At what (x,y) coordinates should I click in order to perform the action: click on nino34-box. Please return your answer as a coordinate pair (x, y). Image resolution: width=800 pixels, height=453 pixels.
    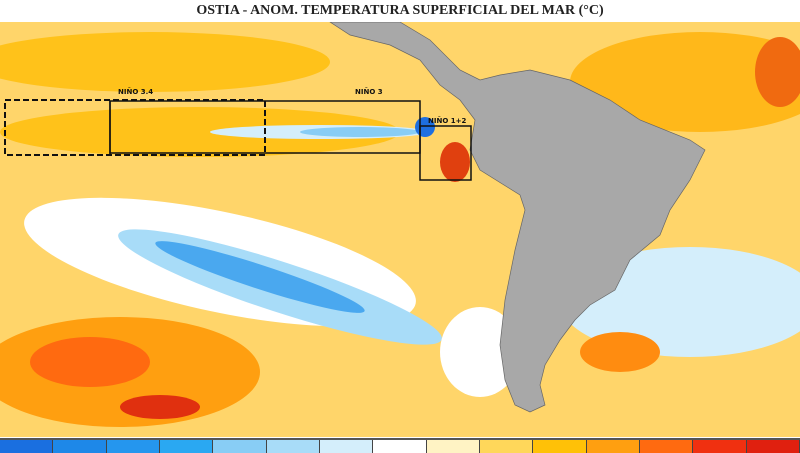
    Looking at the image, I should click on (135, 127).